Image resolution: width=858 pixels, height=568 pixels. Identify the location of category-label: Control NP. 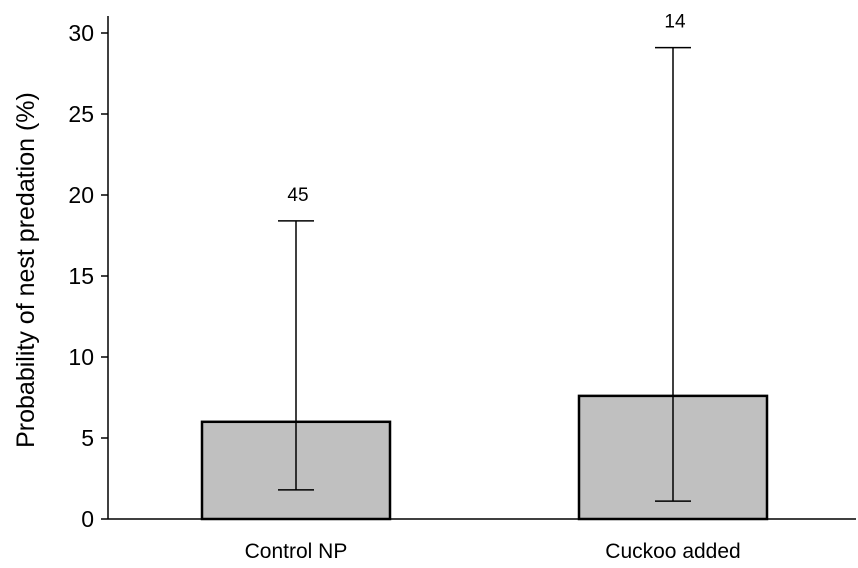
(296, 551).